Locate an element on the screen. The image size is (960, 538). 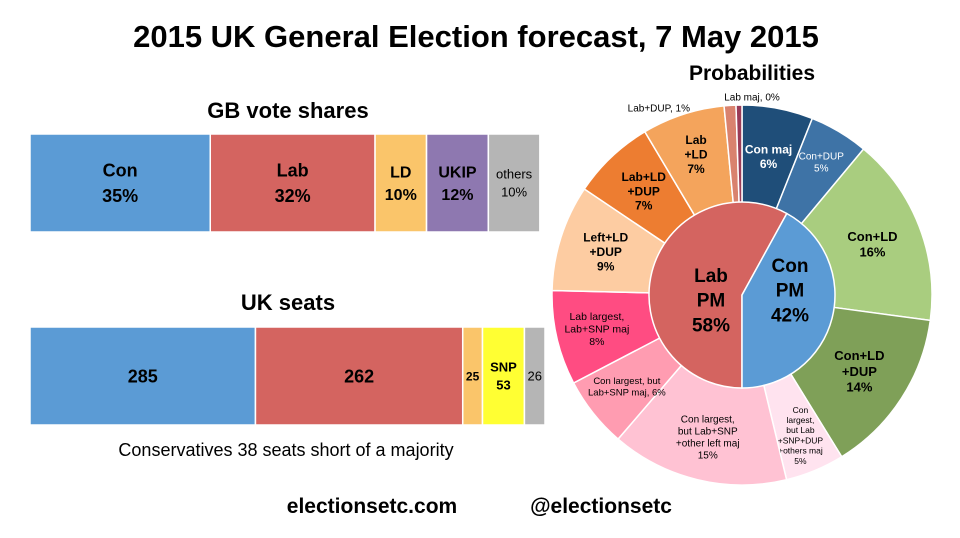
donut-outer-label-con-dup: Con+DUP 5% is located at coordinates (822, 162).